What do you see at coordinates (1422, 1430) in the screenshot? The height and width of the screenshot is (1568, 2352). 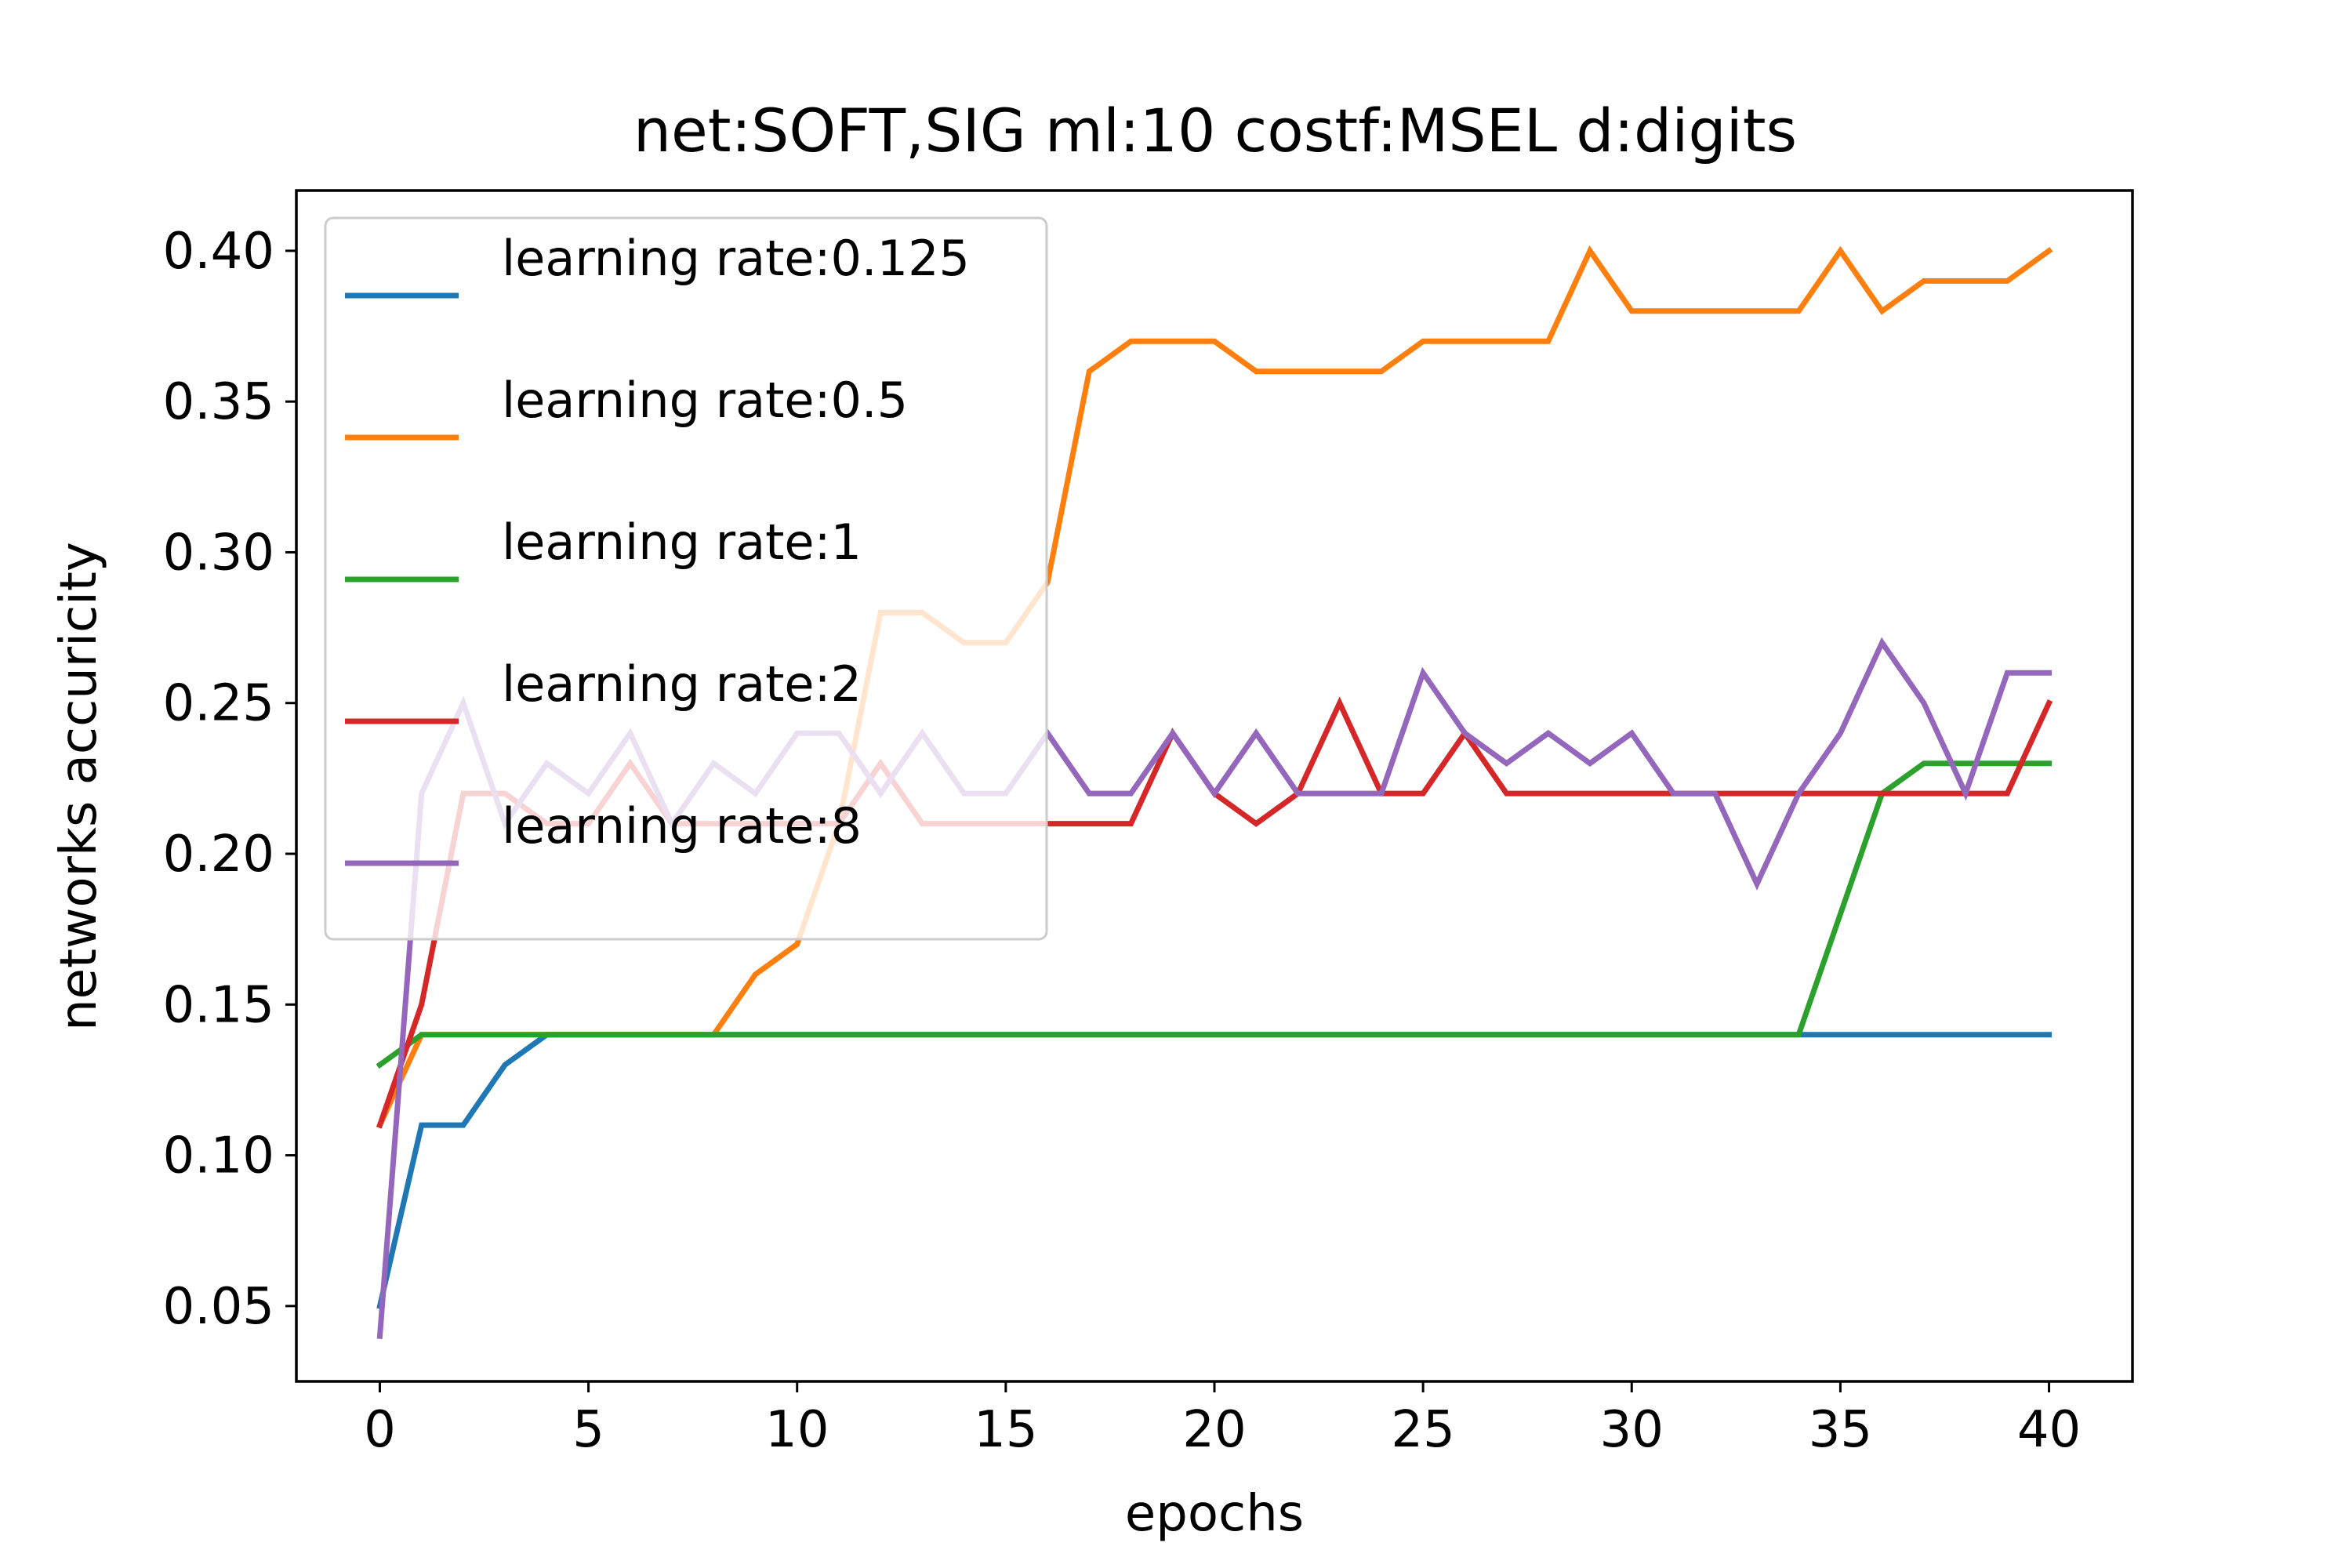 I see `x-tick-label: 25` at bounding box center [1422, 1430].